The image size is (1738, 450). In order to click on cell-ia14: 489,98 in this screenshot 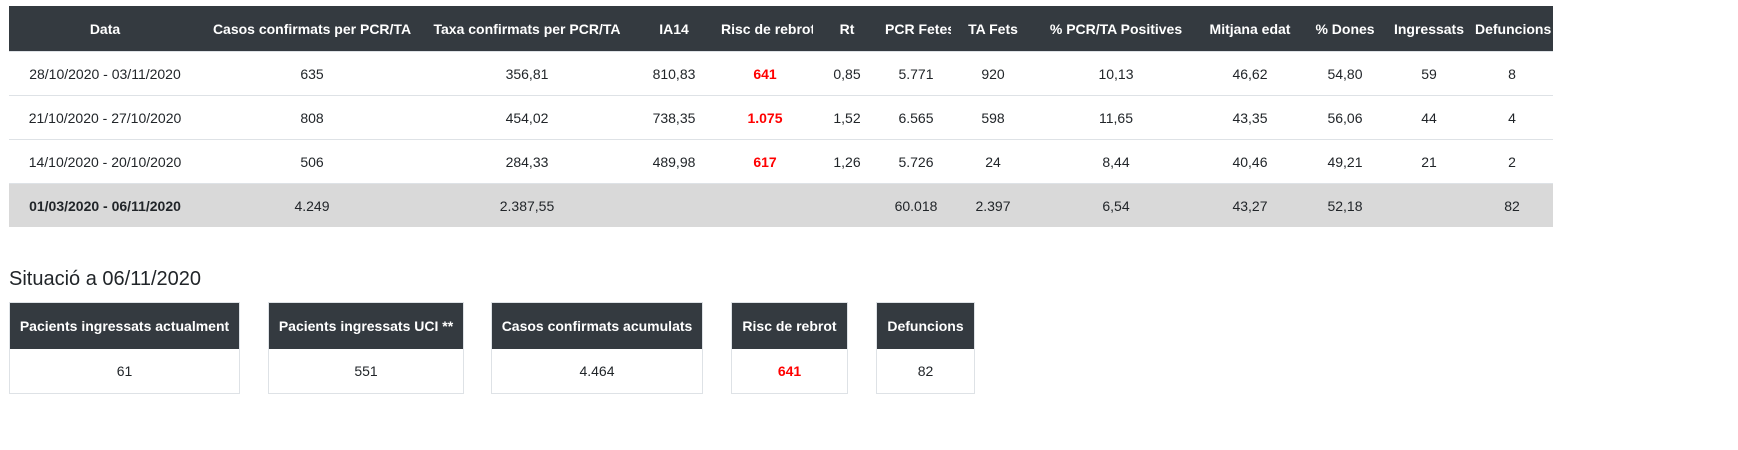, I will do `click(674, 161)`.